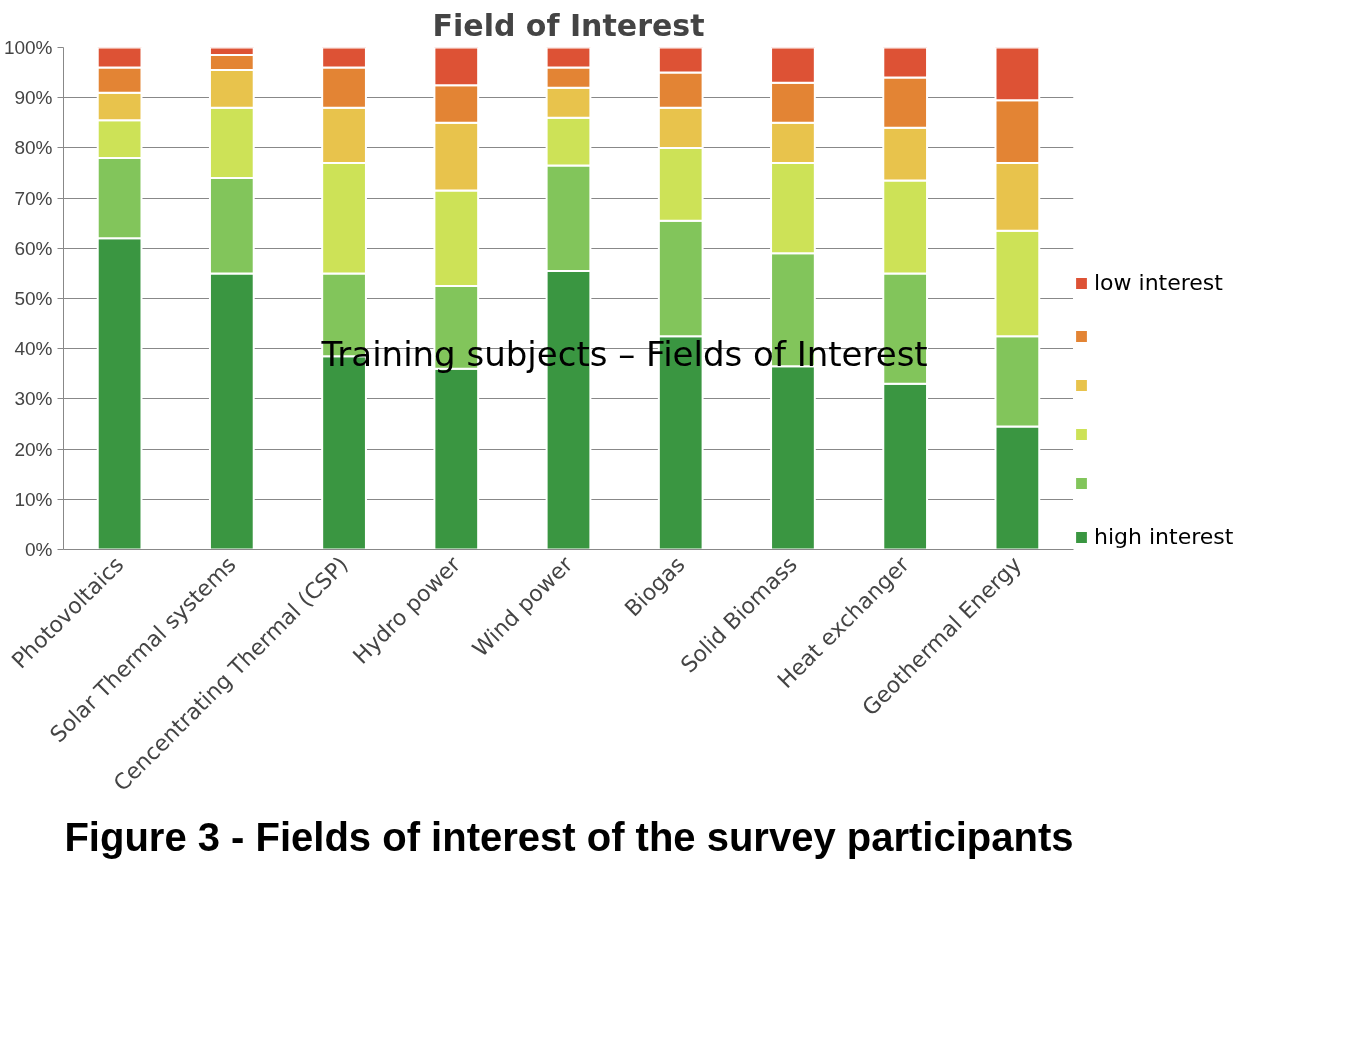 The image size is (1357, 1039). Describe the element at coordinates (28, 47) in the screenshot. I see `y-tick-label: 100%` at that location.